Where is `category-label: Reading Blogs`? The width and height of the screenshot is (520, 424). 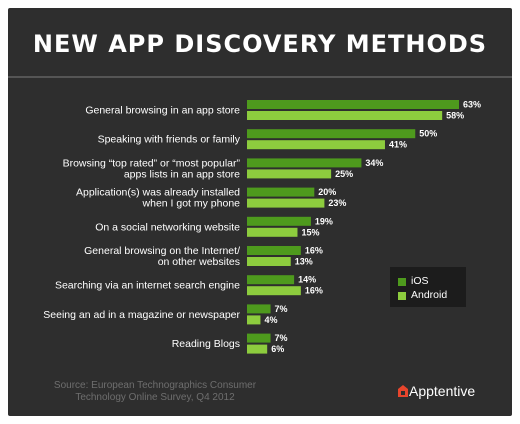
category-label: Reading Blogs is located at coordinates (206, 344).